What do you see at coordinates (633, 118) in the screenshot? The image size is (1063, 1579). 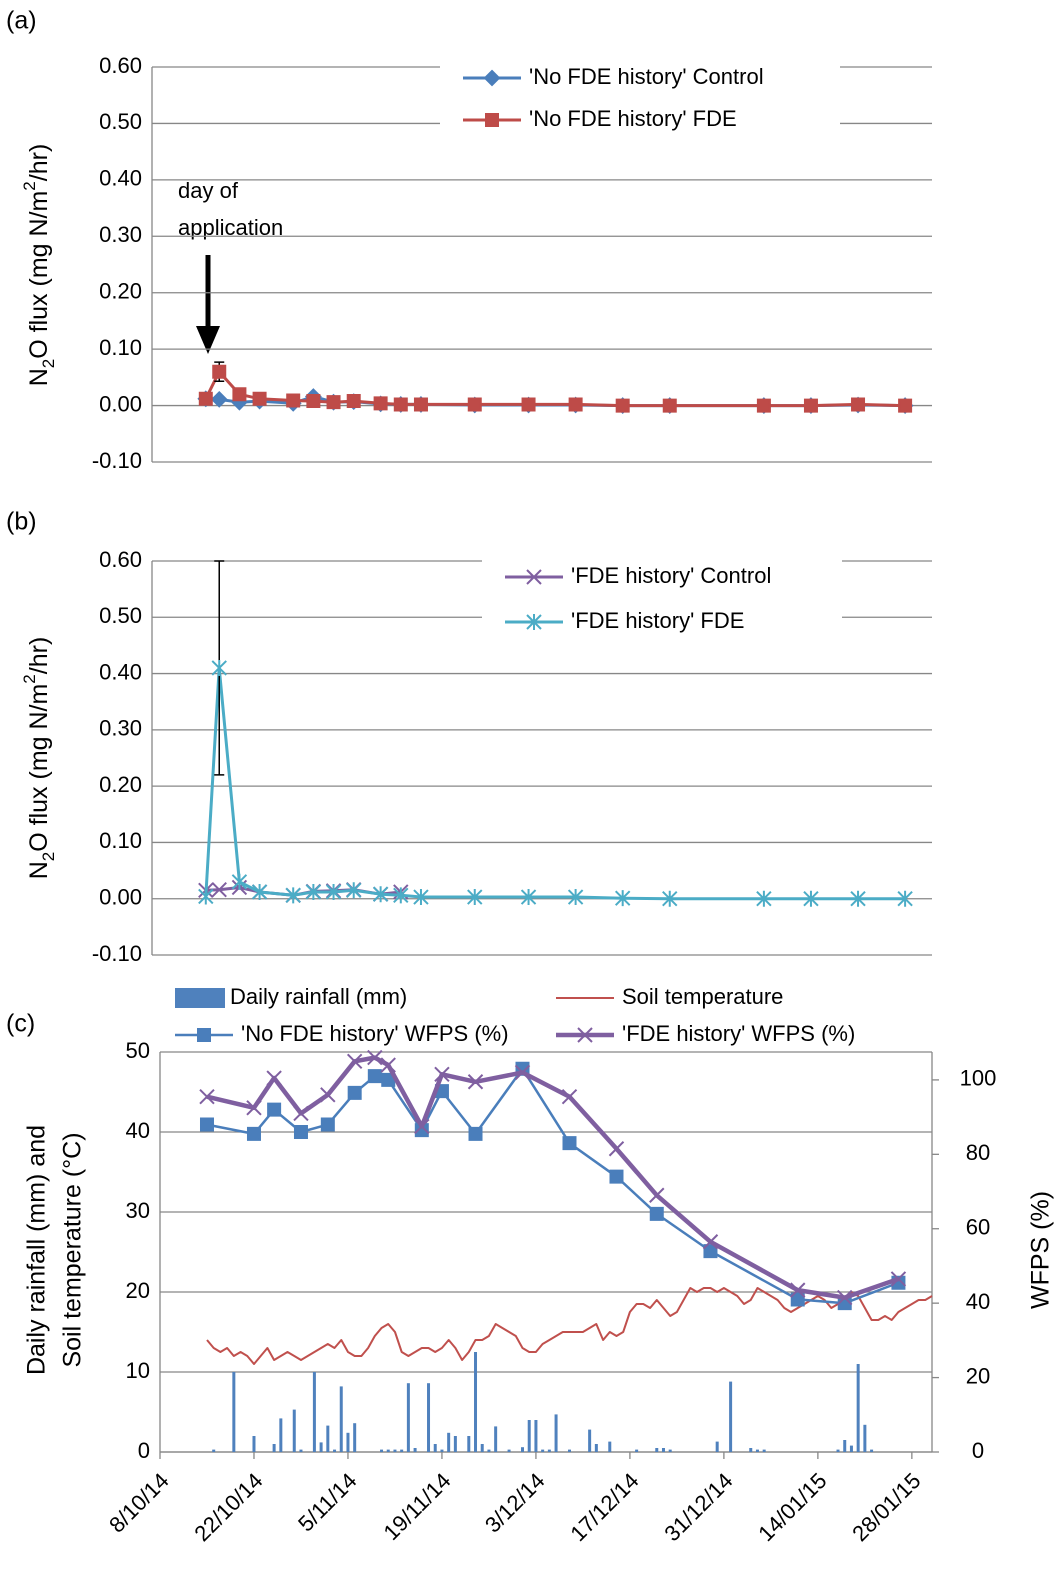 I see `legend-label: 'No FDE history' FDE` at bounding box center [633, 118].